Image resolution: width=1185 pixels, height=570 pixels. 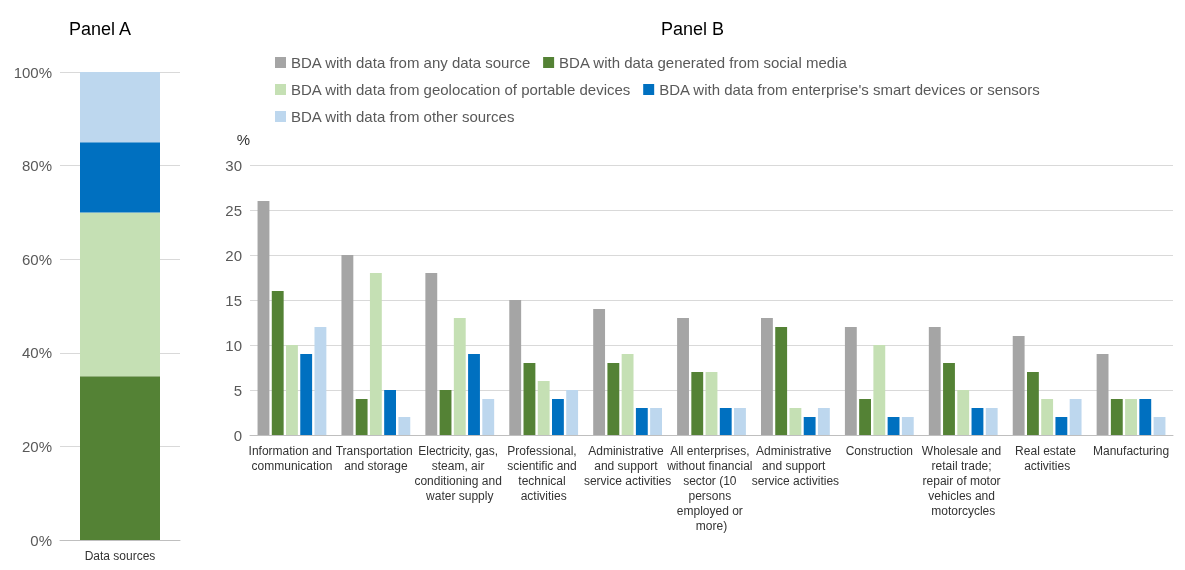 I want to click on y-tick-label: 10, so click(x=233, y=345).